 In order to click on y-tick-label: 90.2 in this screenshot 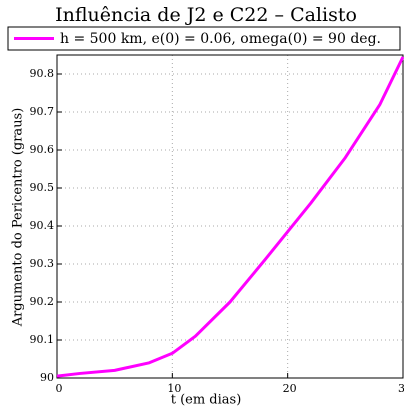, I will do `click(42, 301)`.